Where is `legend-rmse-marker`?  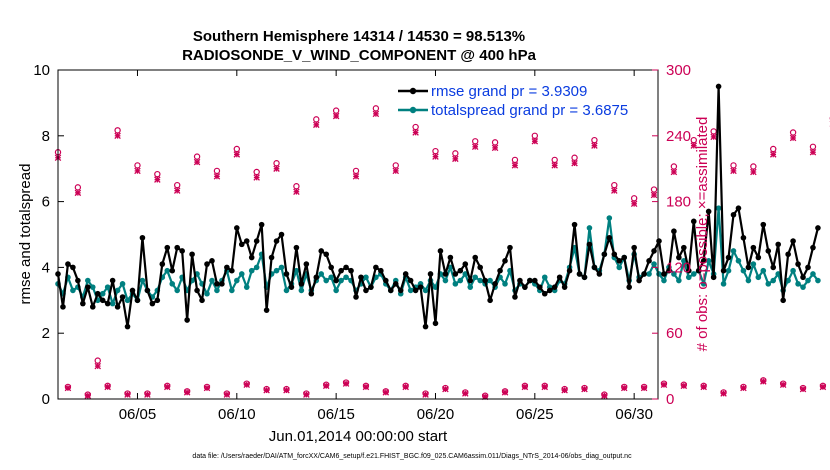 legend-rmse-marker is located at coordinates (413, 91).